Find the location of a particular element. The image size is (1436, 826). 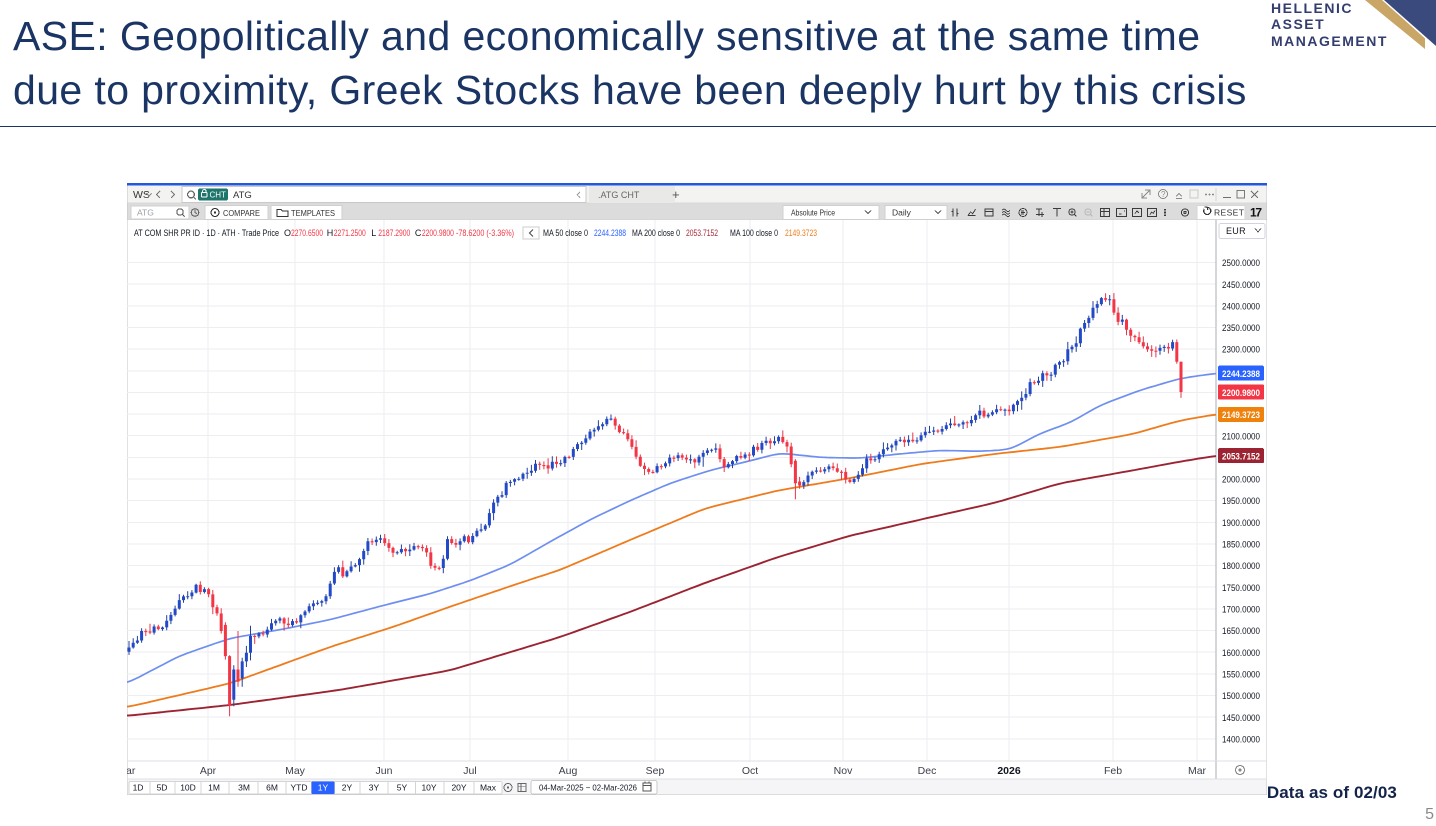

svg-text: Absolute Price is located at coordinates (813, 212).